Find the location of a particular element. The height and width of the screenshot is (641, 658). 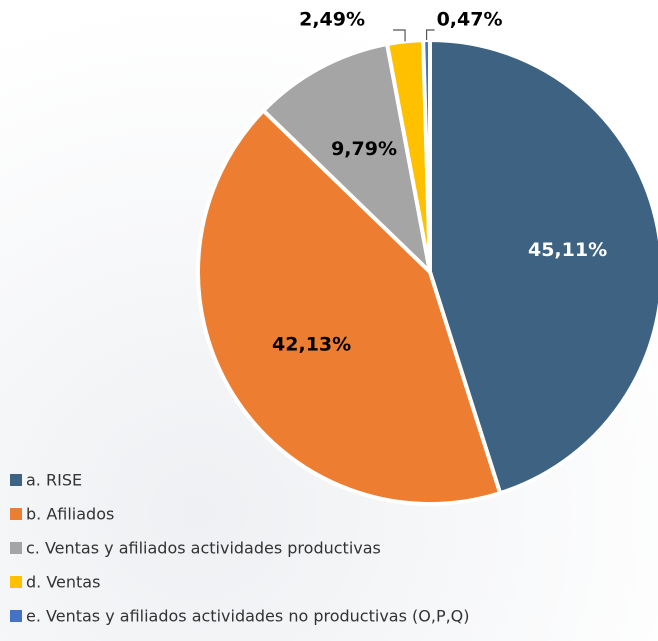

legend-label: d. Ventas is located at coordinates (63, 582).